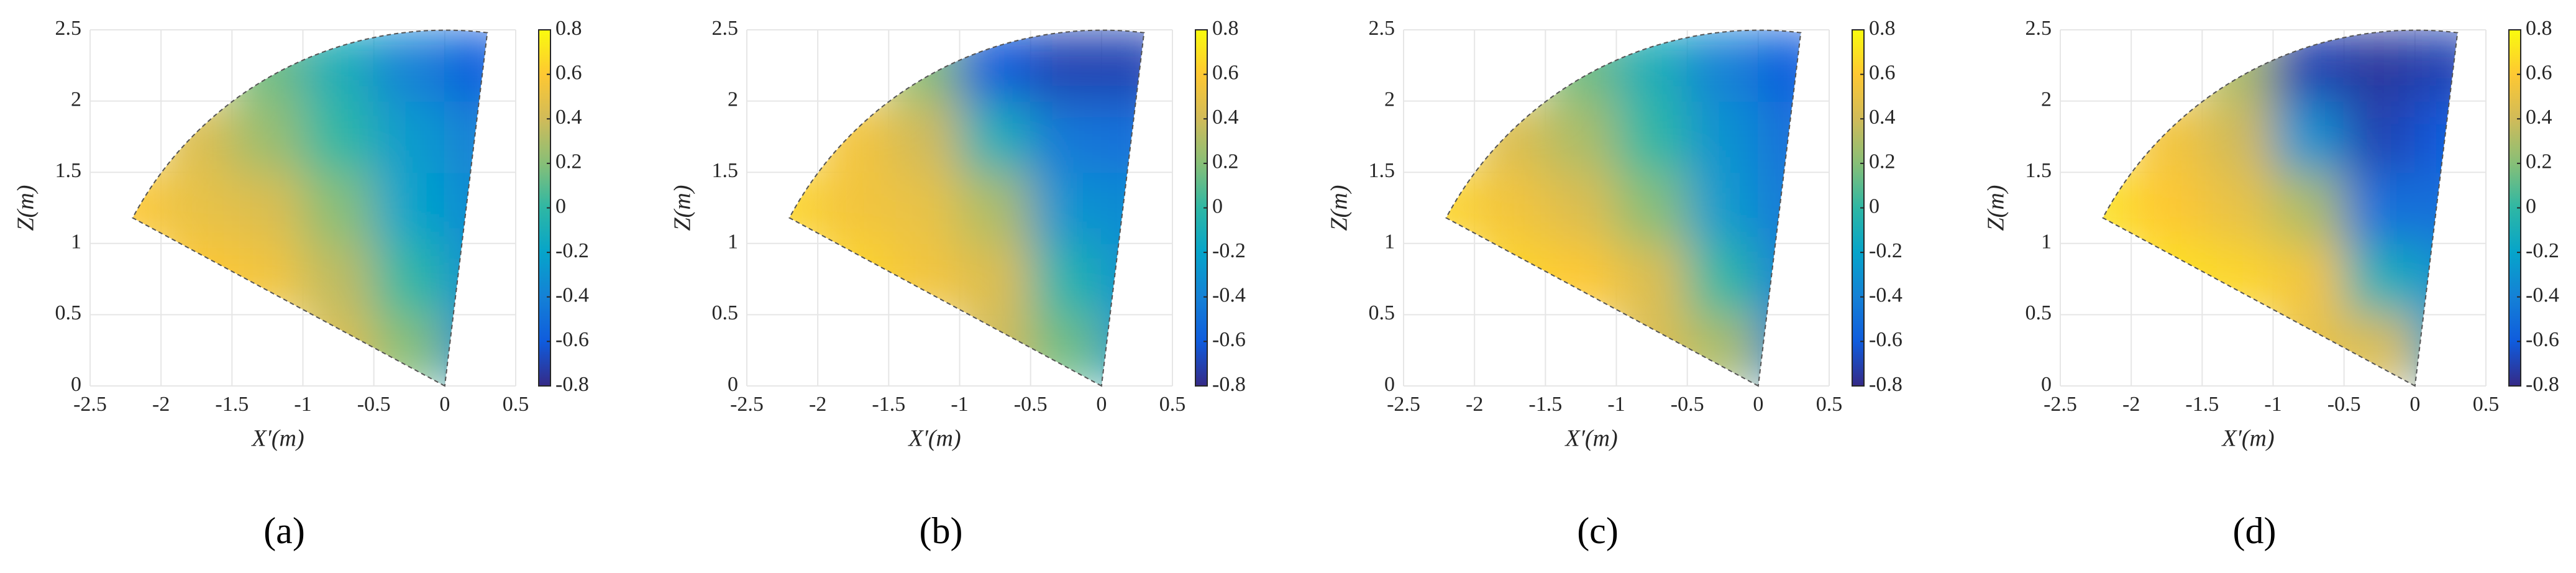  Describe the element at coordinates (1885, 250) in the screenshot. I see `colorbar-tick-label: -0.2` at that location.